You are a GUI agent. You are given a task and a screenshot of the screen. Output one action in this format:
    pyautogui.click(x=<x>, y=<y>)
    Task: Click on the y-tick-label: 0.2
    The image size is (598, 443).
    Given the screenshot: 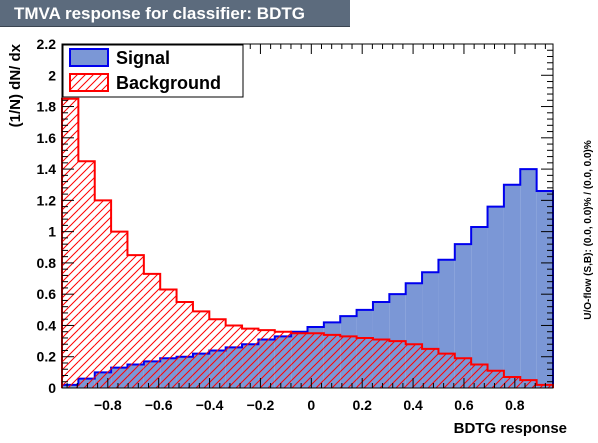 What is the action you would take?
    pyautogui.click(x=47, y=357)
    